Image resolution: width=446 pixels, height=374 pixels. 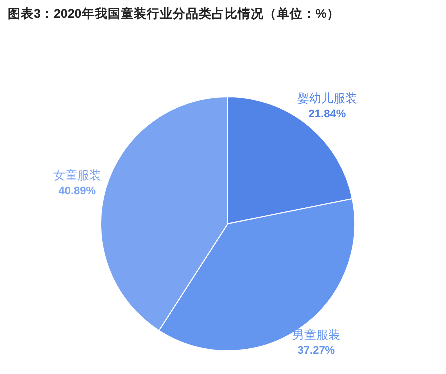 What do you see at coordinates (77, 192) in the screenshot?
I see `data-label: 40.89%` at bounding box center [77, 192].